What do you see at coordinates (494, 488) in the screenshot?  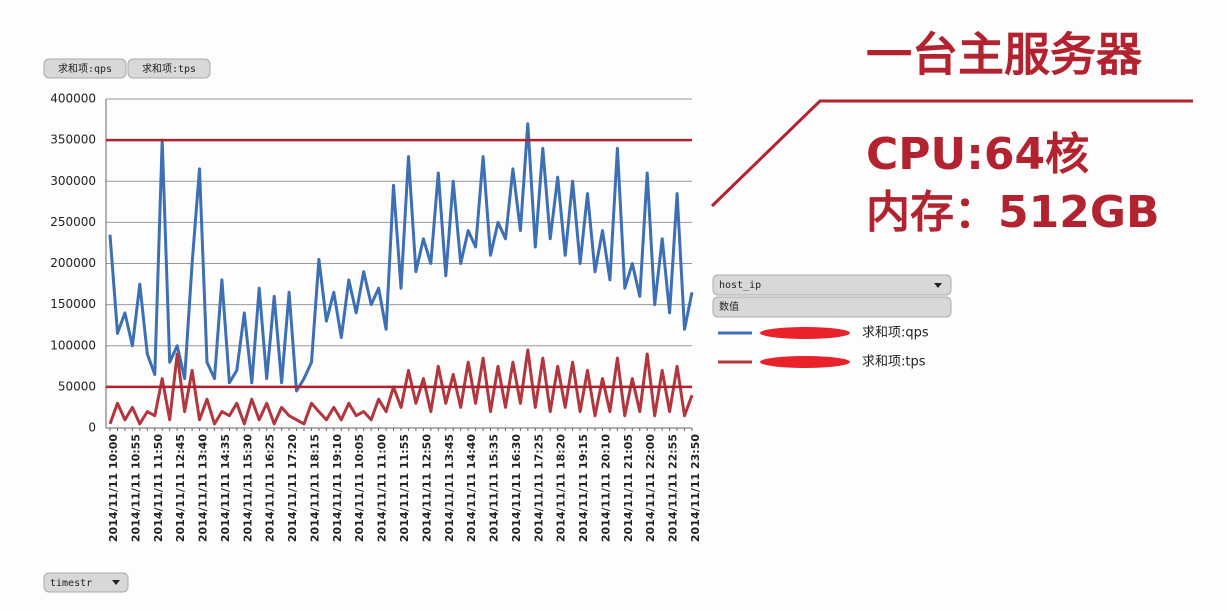 I see `x-tick-label: 2014/11/11 15:35` at bounding box center [494, 488].